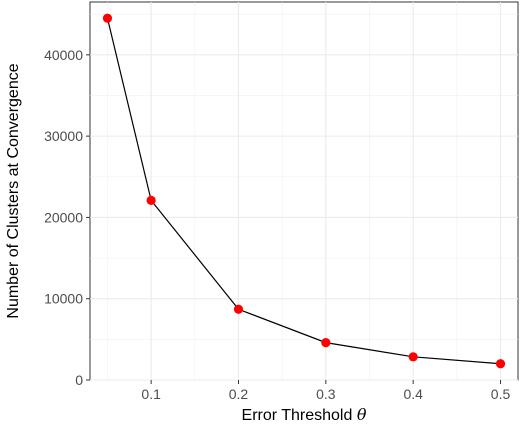 This screenshot has height=428, width=524. Describe the element at coordinates (297, 415) in the screenshot. I see `x-axis-title-text: Error Threshold` at that location.